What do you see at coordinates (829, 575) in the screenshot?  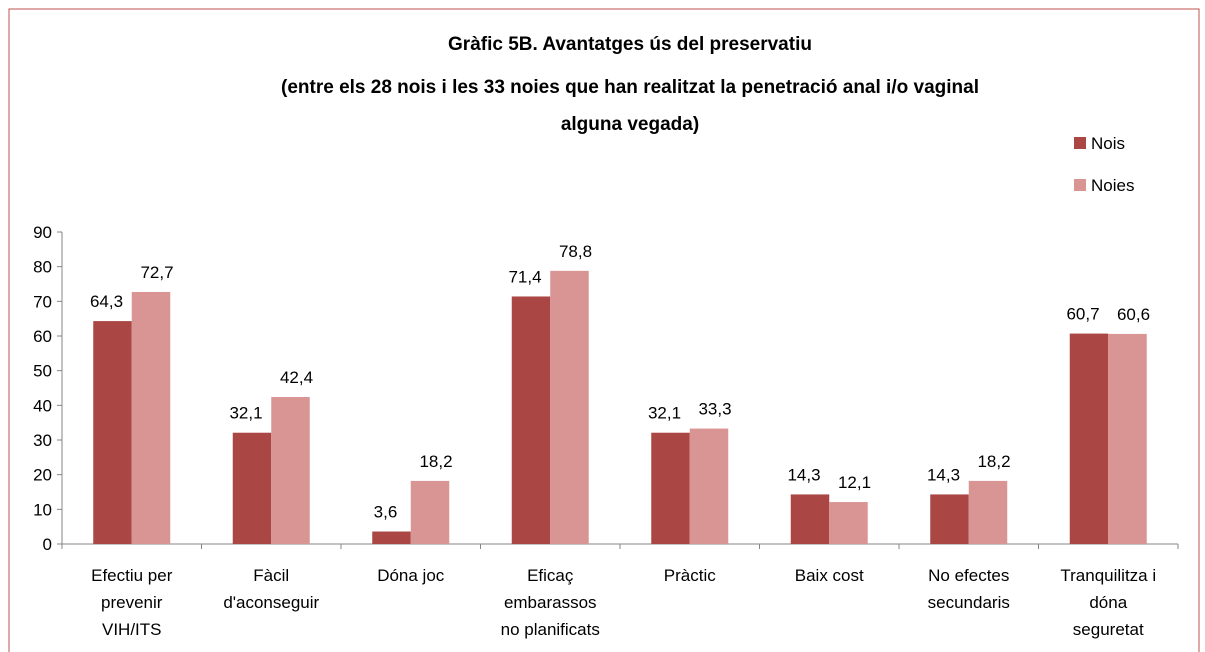 I see `x-tick-label: Baix cost` at bounding box center [829, 575].